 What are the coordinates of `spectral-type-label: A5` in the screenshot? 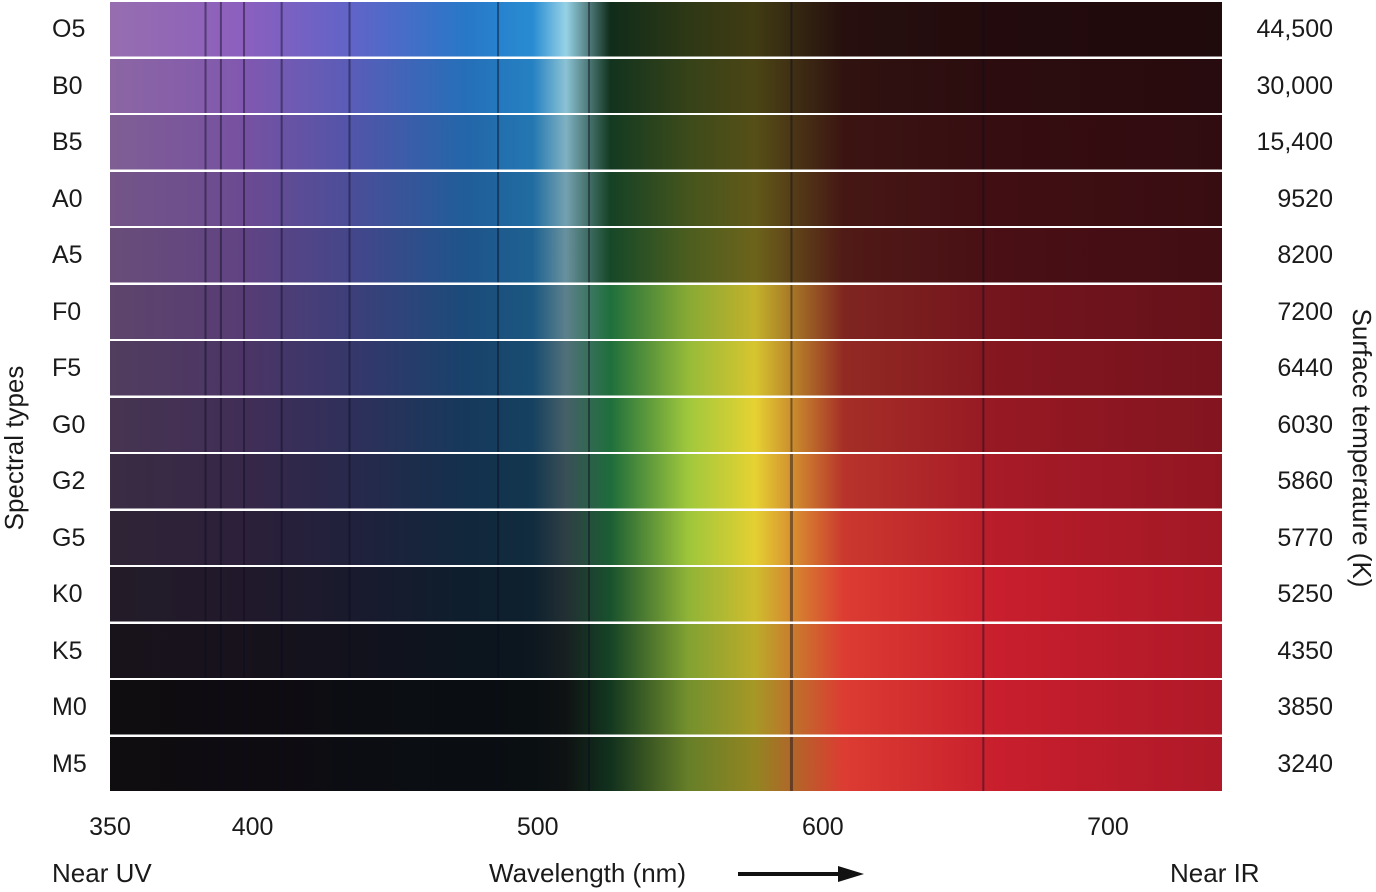 It's located at (67, 255).